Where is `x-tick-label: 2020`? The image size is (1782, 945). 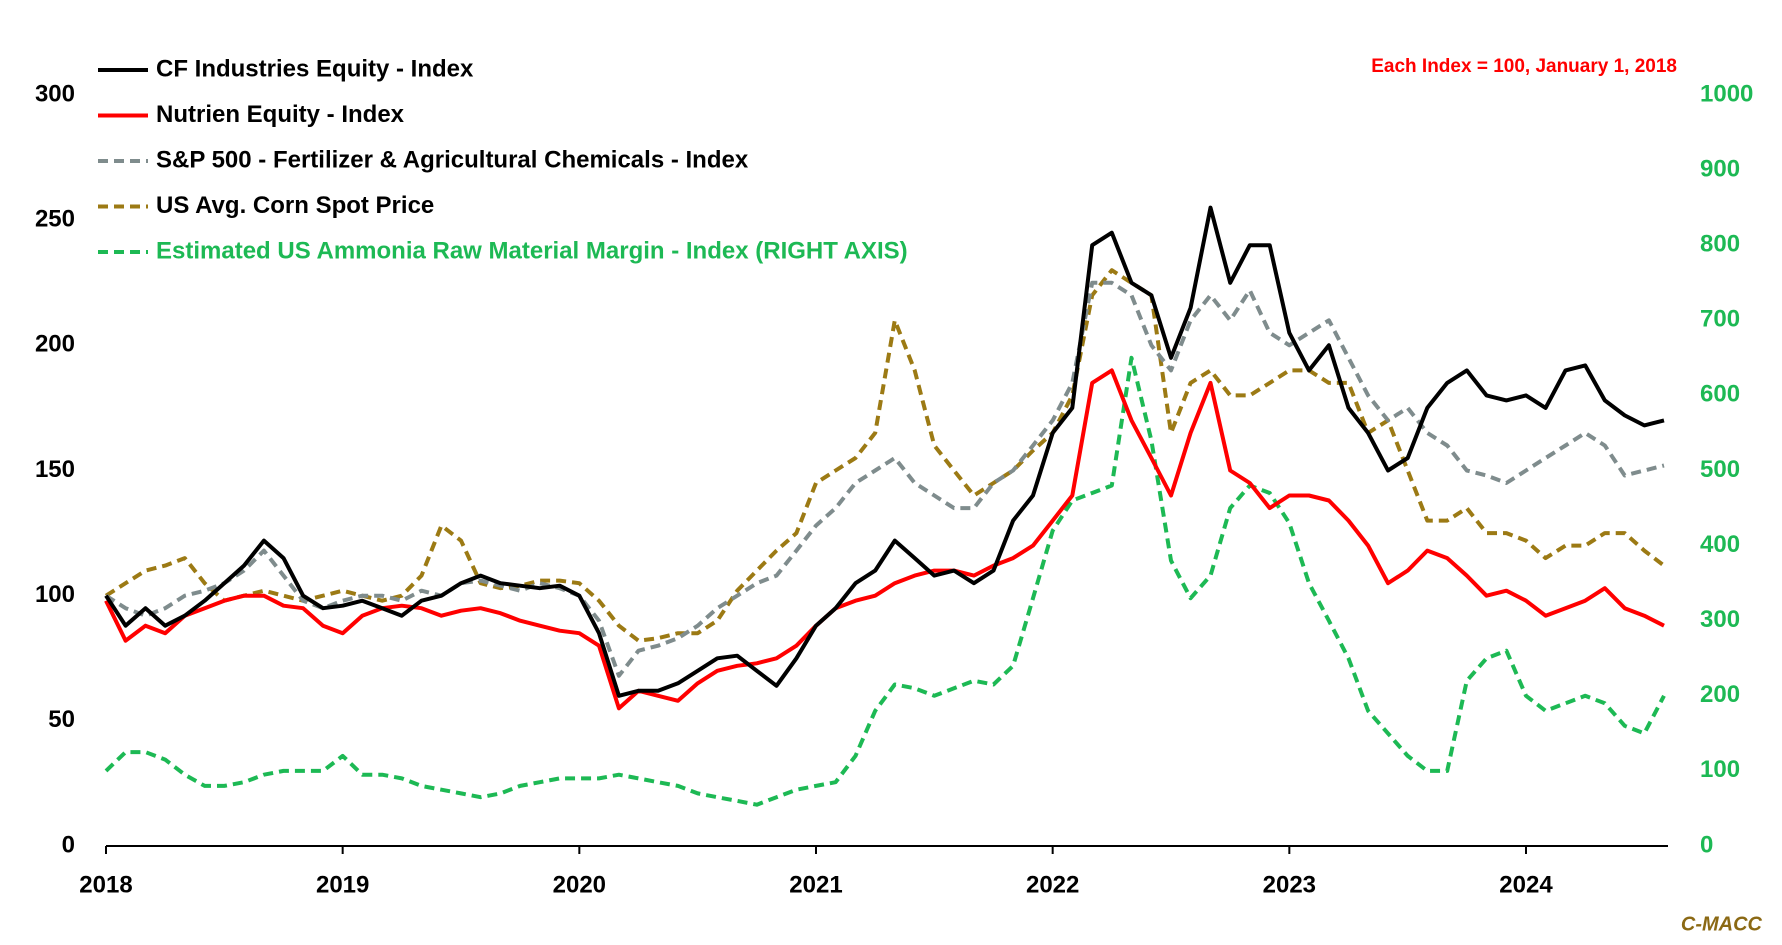
x-tick-label: 2020 is located at coordinates (579, 884).